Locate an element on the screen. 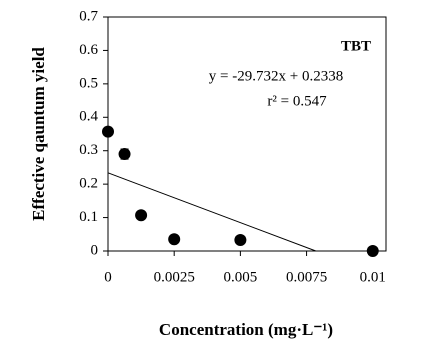  x-axis-label: Concentration (mg·L⁻¹) is located at coordinates (246, 329).